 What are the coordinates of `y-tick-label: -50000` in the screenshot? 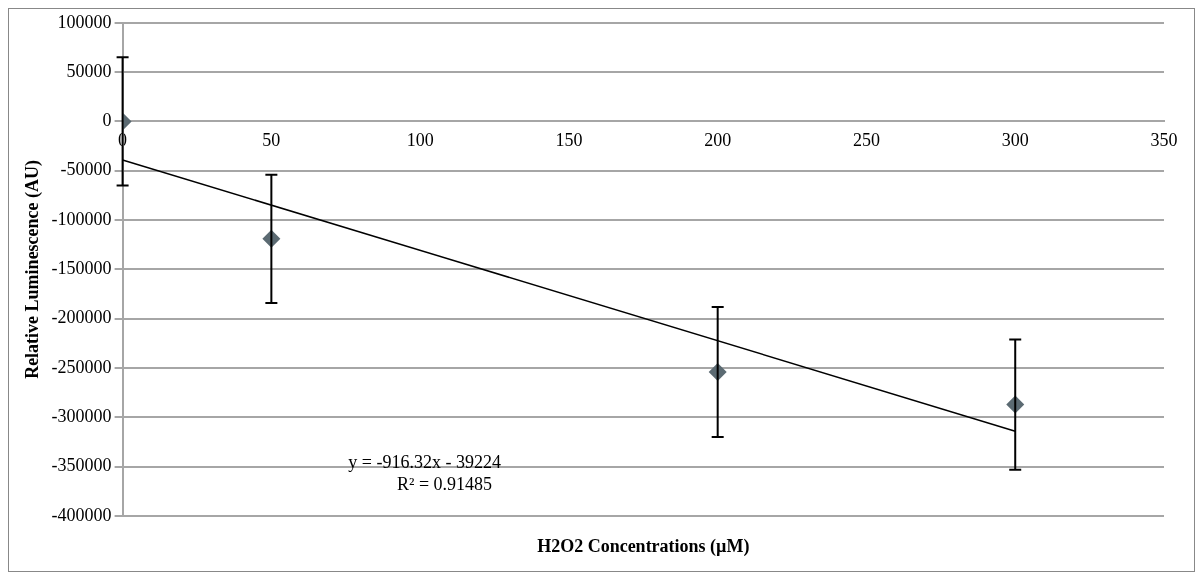 It's located at (86, 169).